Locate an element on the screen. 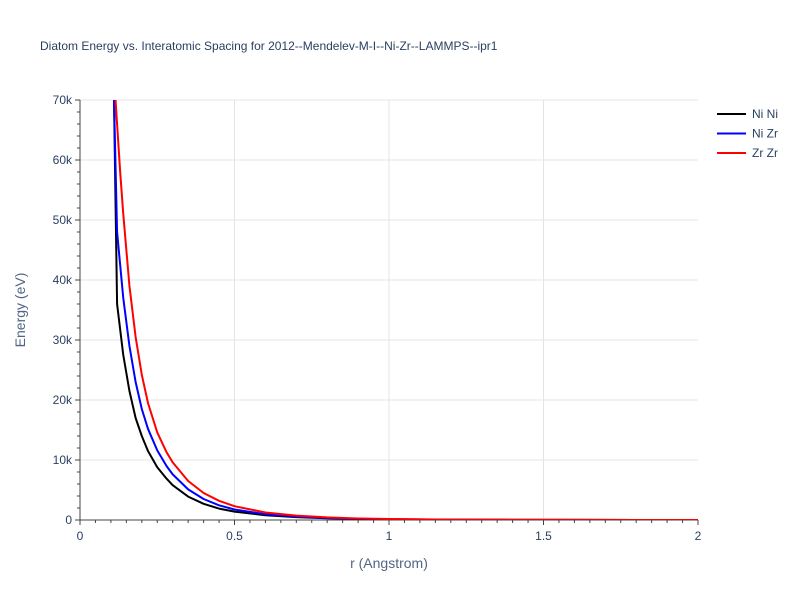  legend-item-ni-ni: Ni Ni is located at coordinates (747, 114).